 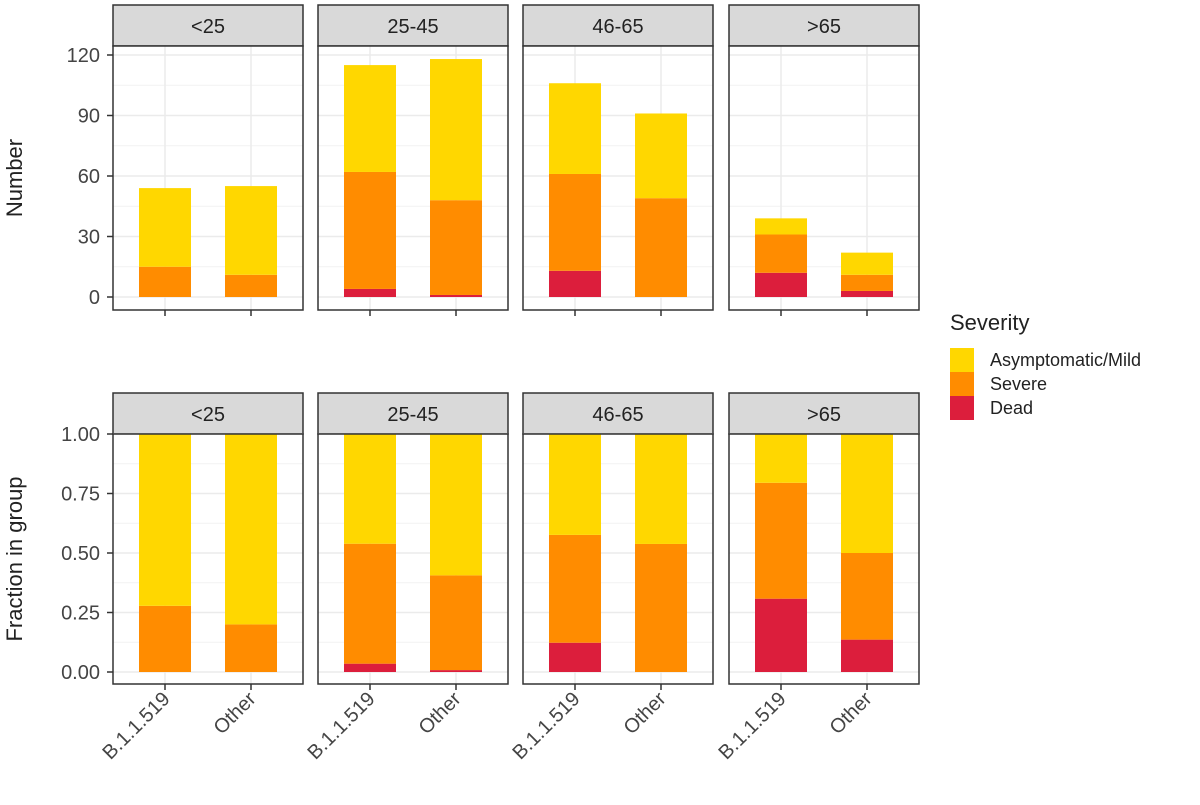 I want to click on facet-panel-25-45: 25-45 B.1.1.519 Other, so click(x=406, y=578).